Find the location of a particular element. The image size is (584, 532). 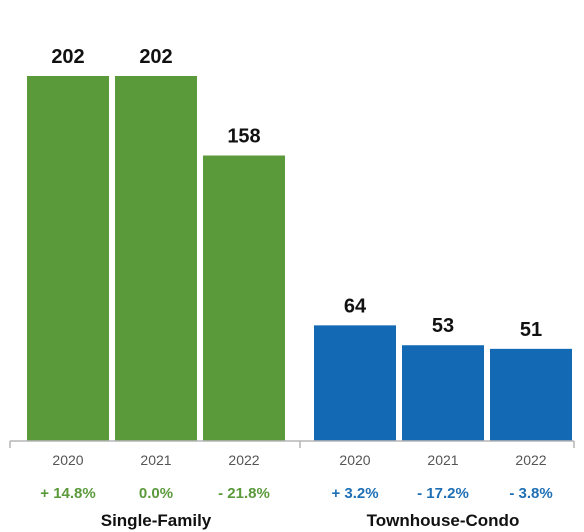

bar-value-label: 64 is located at coordinates (355, 306).